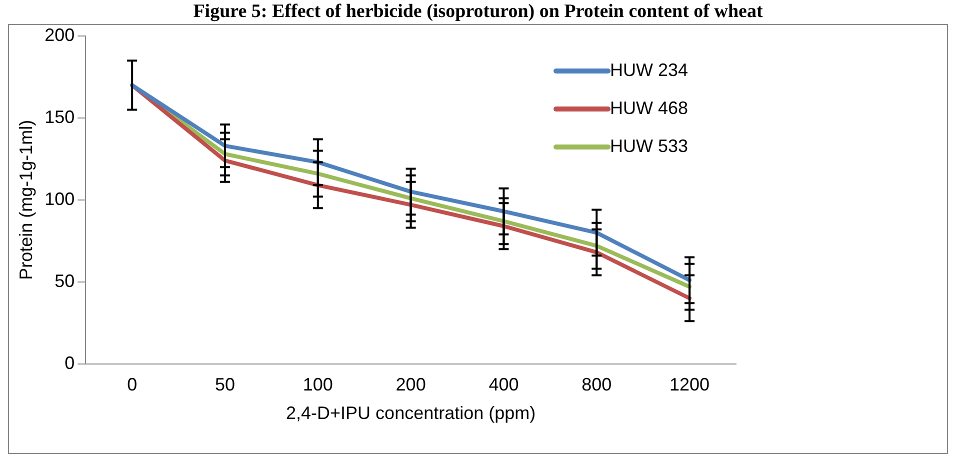 This screenshot has width=956, height=457. Describe the element at coordinates (69, 362) in the screenshot. I see `y-tick-label: 0` at that location.